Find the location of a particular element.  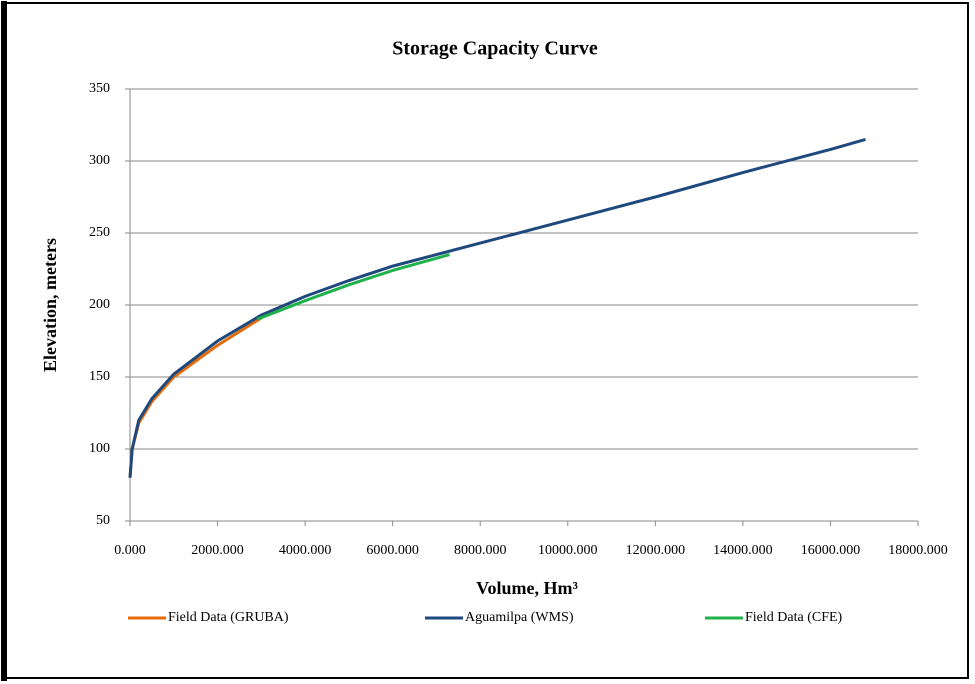

x-tick-label: 10000.000 is located at coordinates (568, 550).